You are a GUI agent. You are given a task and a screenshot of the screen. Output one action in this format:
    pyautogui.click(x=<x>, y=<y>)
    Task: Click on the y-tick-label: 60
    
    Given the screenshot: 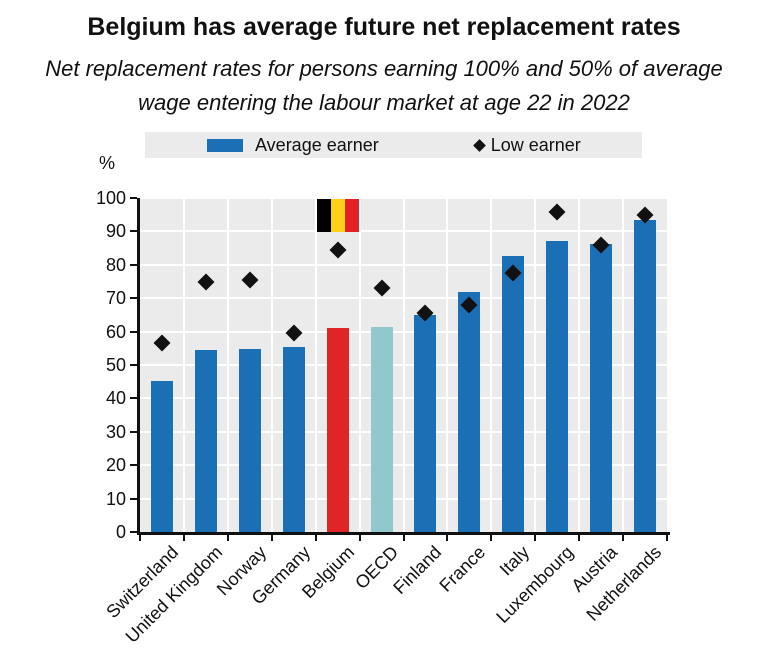 What is the action you would take?
    pyautogui.click(x=115, y=331)
    